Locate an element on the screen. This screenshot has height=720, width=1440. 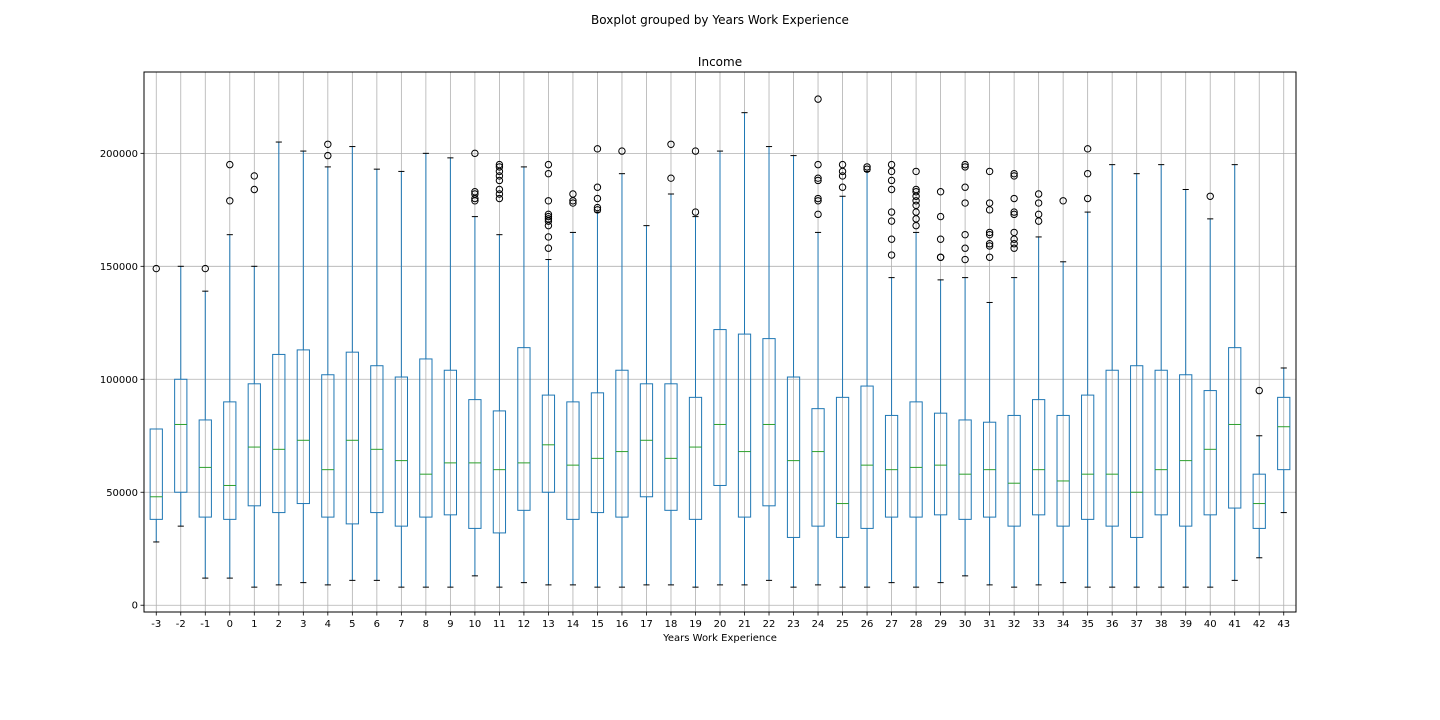
x-tick-label: 14 is located at coordinates (573, 624).